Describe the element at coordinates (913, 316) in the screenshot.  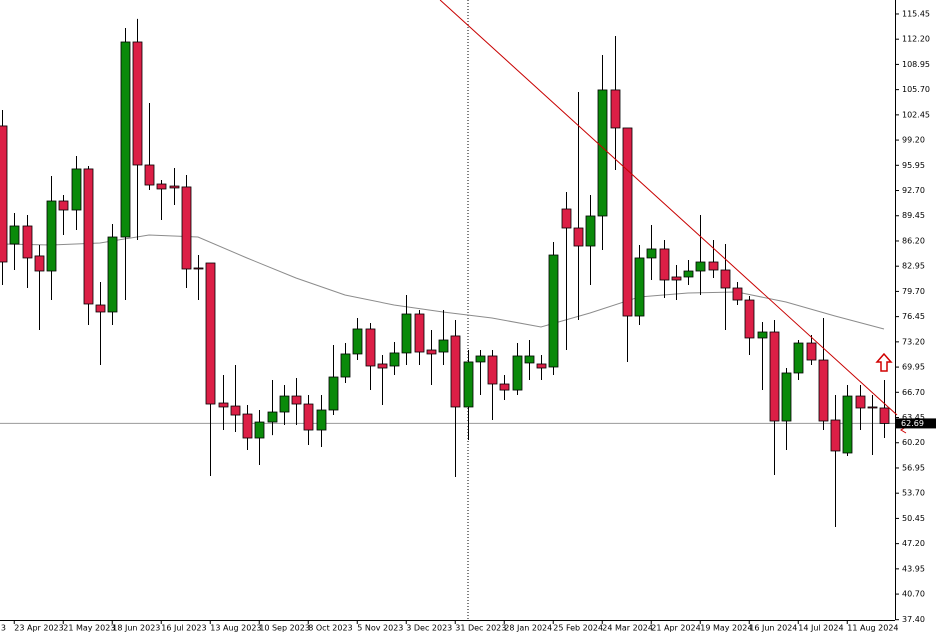
I see `y-tick-label: 76.45` at that location.